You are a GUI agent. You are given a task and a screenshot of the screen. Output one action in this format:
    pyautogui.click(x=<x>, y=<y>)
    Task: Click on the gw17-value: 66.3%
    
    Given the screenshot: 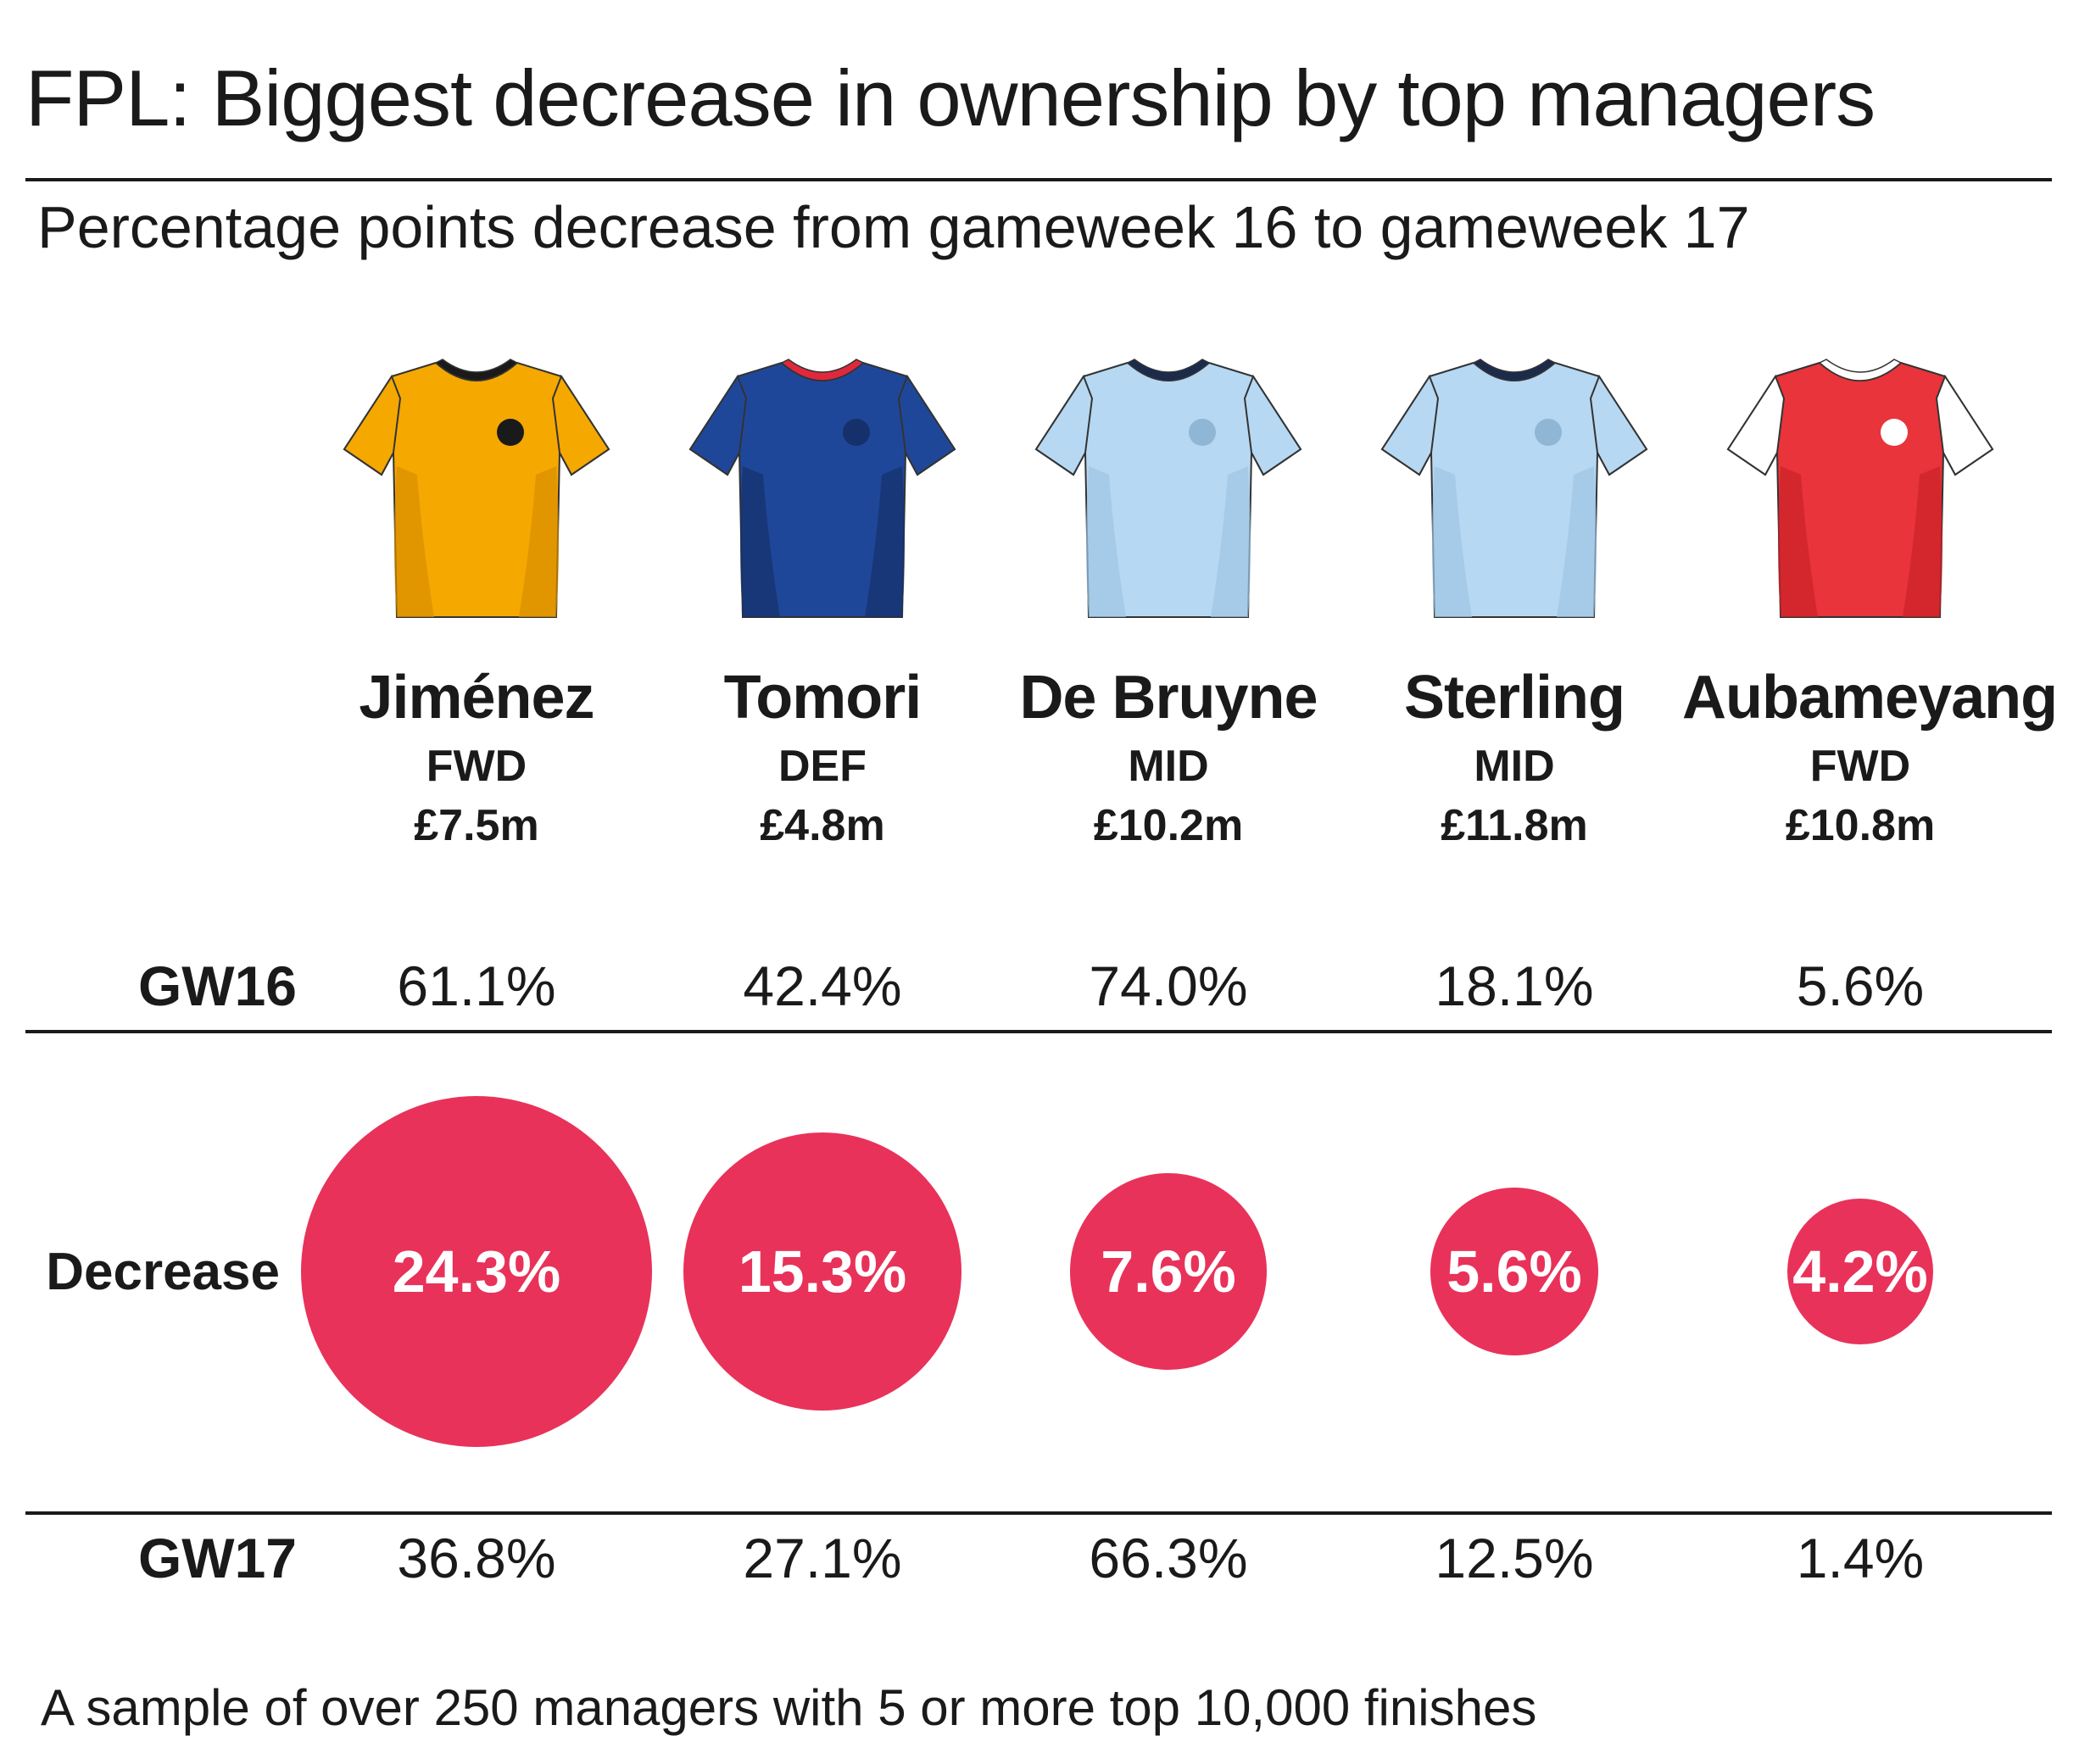 What is the action you would take?
    pyautogui.click(x=1168, y=1558)
    